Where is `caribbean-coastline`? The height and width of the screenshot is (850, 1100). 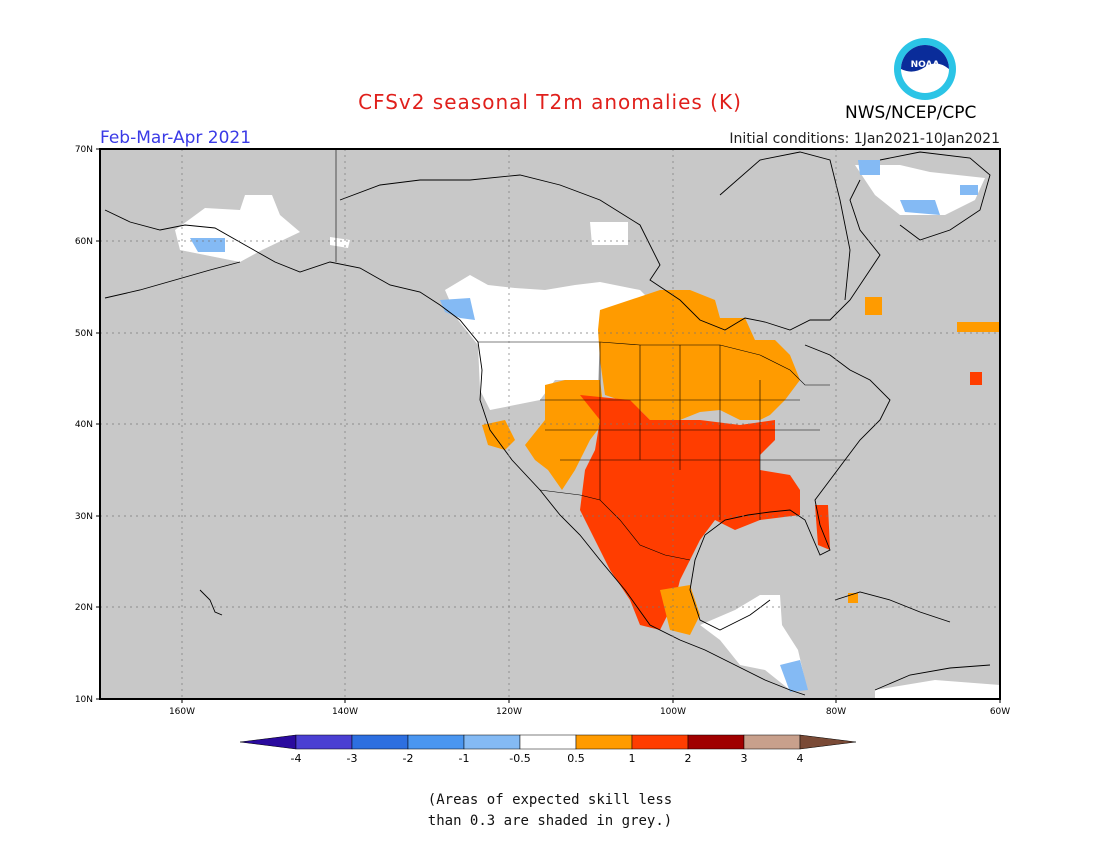
caribbean-coastline is located at coordinates (892, 607).